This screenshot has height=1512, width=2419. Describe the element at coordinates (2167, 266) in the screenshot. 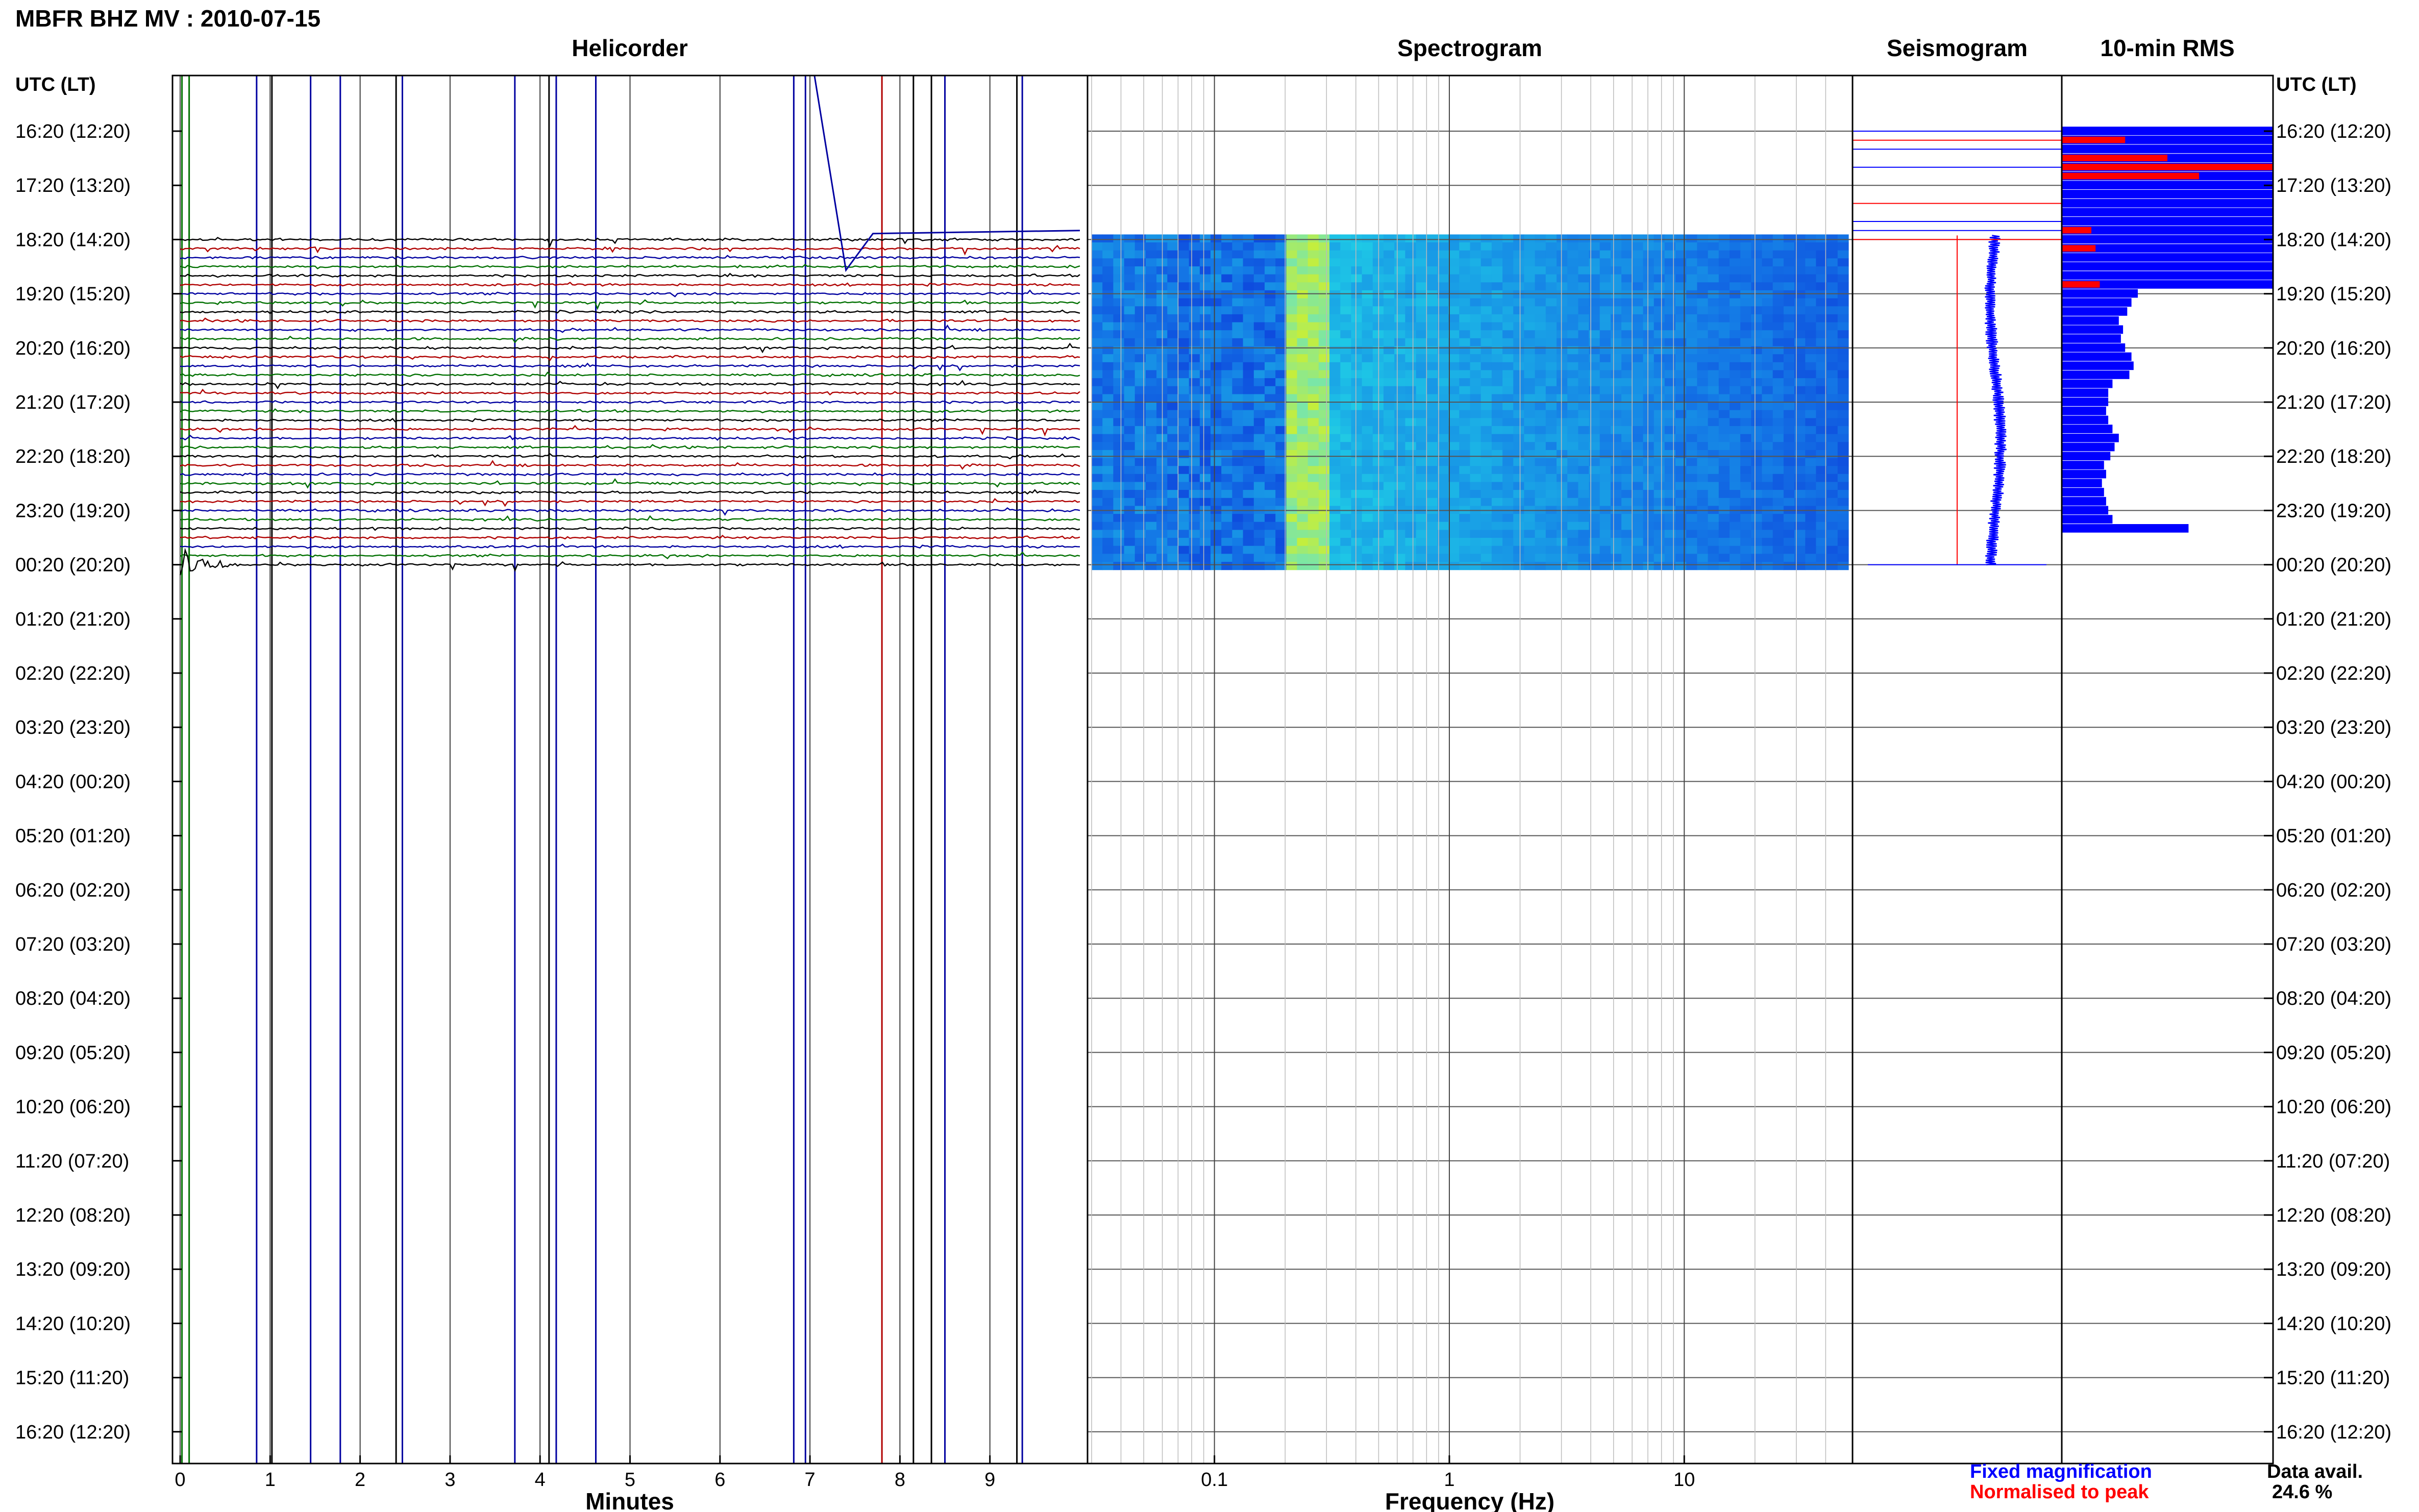

I see `rms-bar-fixed` at that location.